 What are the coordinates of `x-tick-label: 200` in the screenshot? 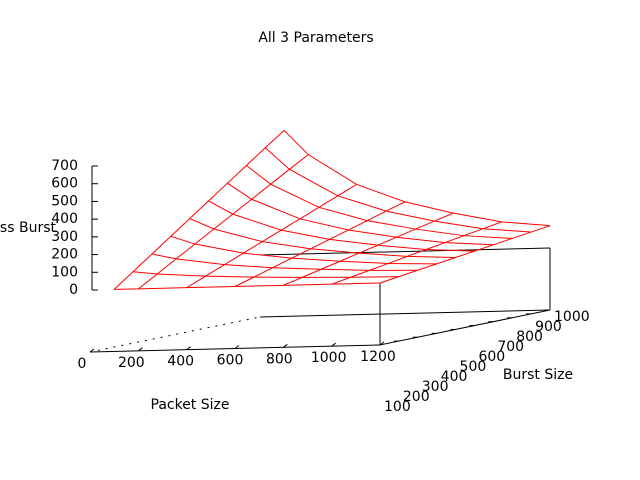 It's located at (131, 363).